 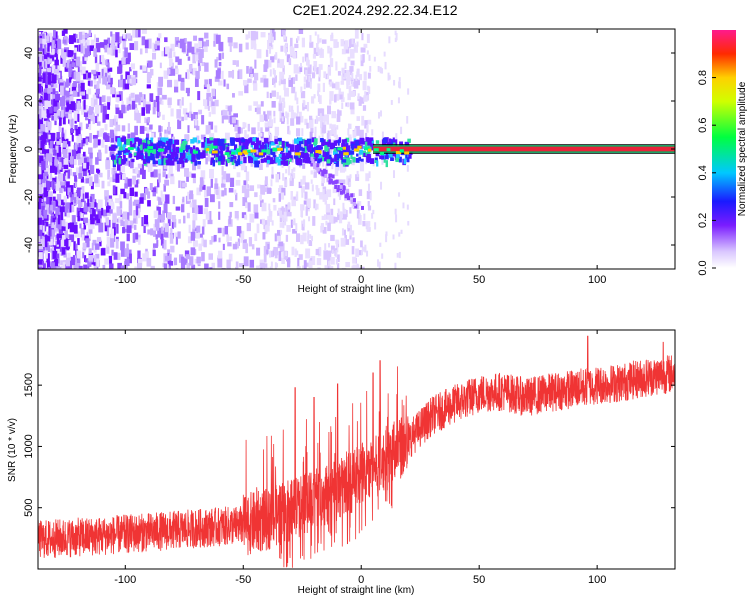 What do you see at coordinates (208, 150) in the screenshot?
I see `spectrogram-hotspot` at bounding box center [208, 150].